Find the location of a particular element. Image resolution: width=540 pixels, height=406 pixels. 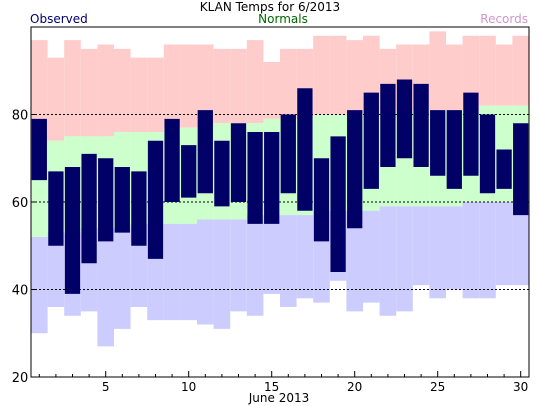

x-tick-label: 25 is located at coordinates (437, 387).